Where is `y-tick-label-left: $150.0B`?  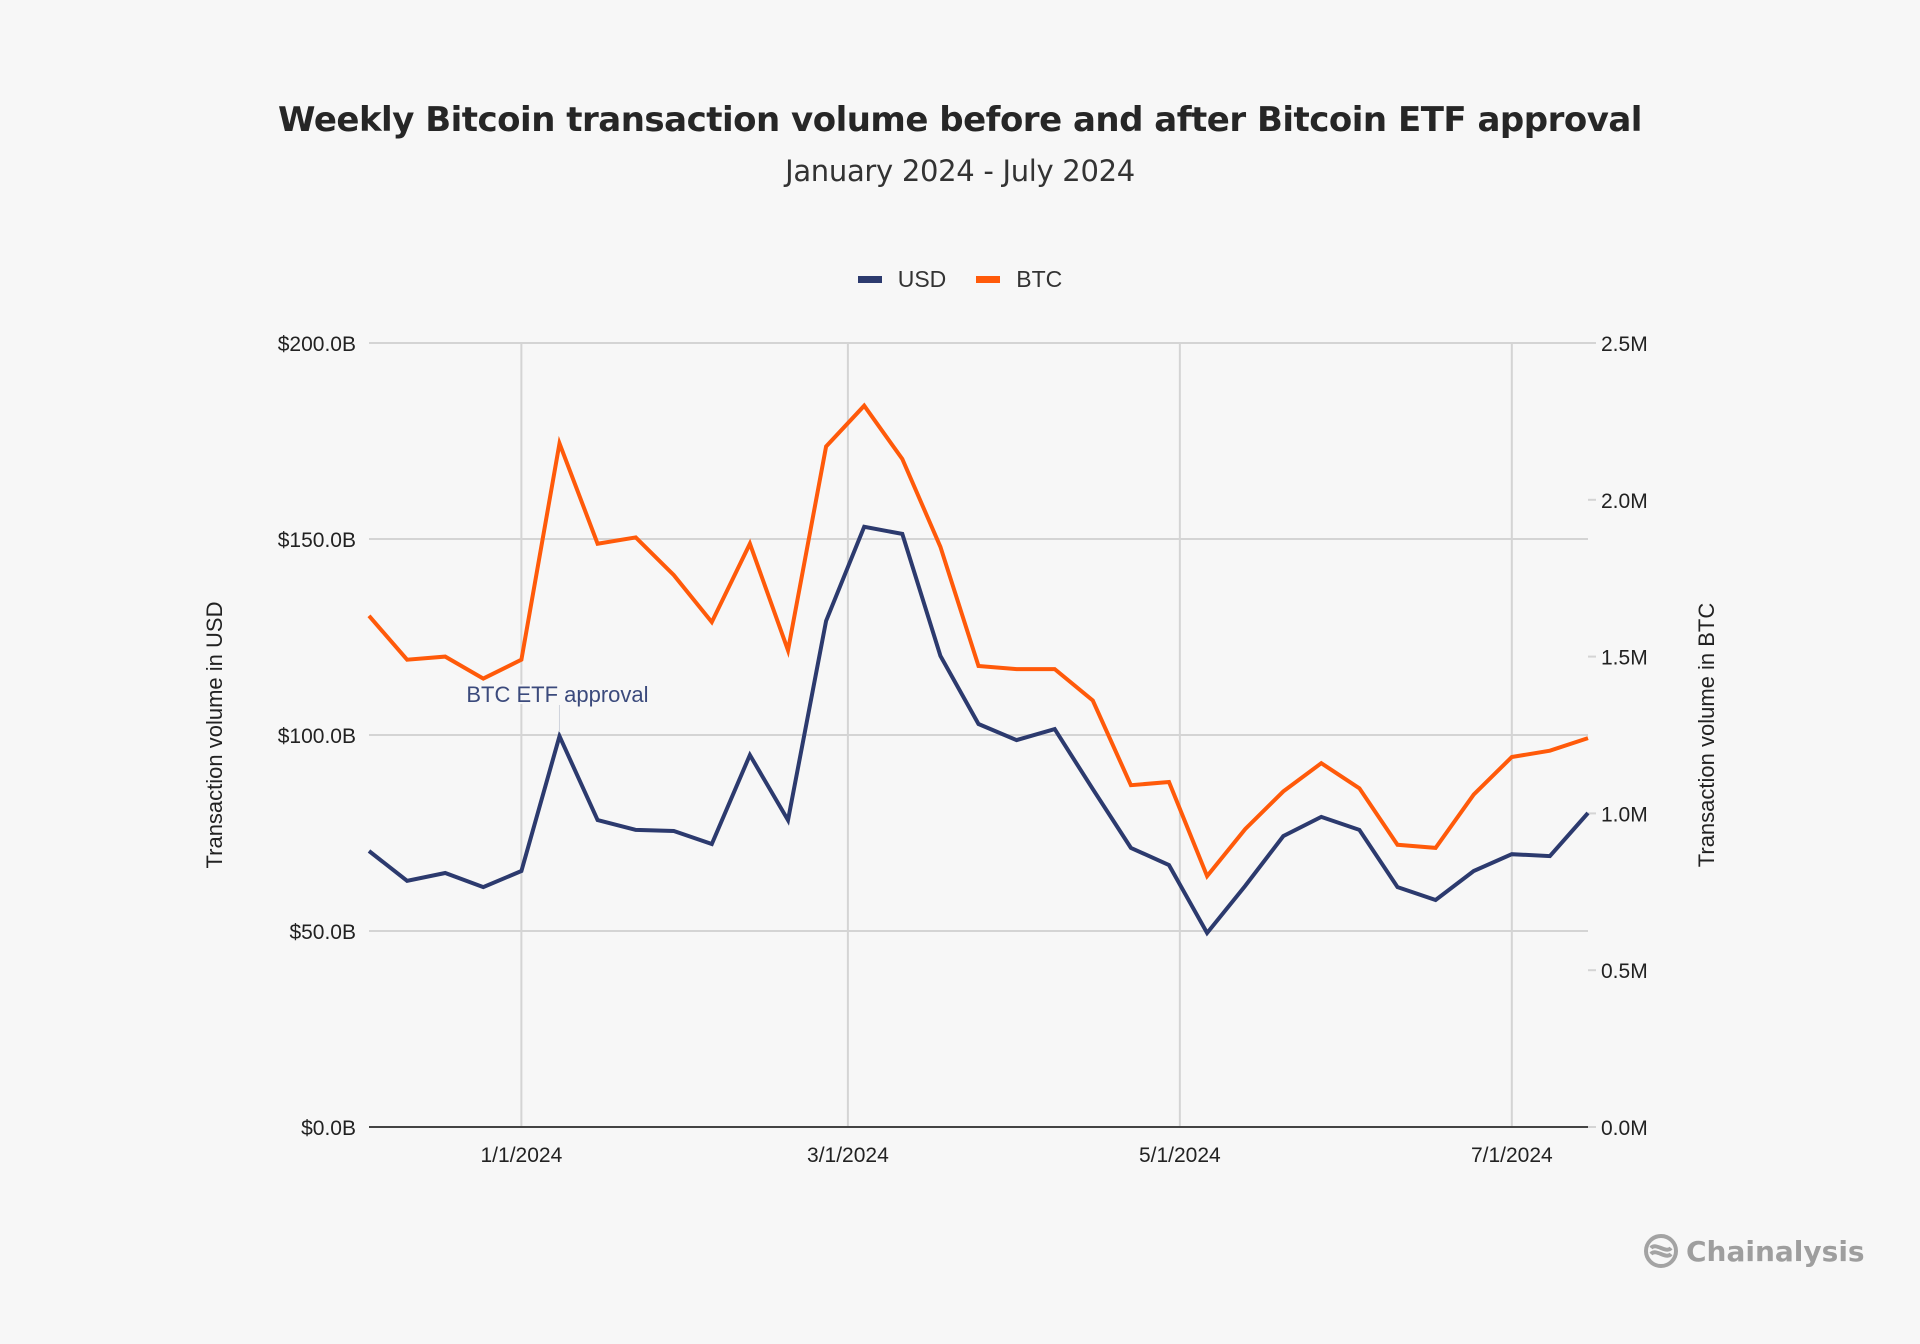 y-tick-label-left: $150.0B is located at coordinates (317, 540).